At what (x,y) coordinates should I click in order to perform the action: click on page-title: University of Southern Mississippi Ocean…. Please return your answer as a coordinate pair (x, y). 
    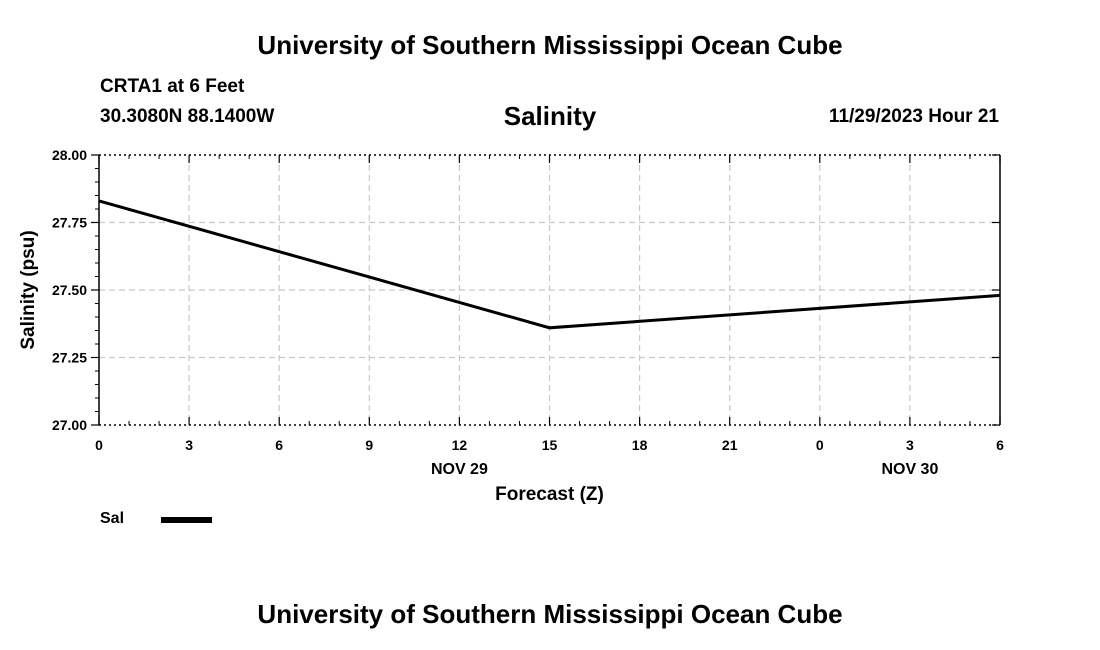
    Looking at the image, I should click on (550, 45).